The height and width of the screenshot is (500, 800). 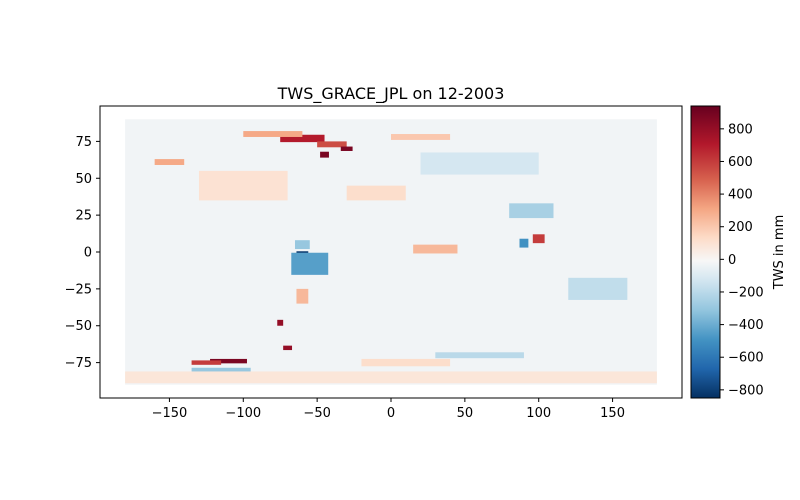 What do you see at coordinates (746, 325) in the screenshot?
I see `colorbar-tick-label: −400` at bounding box center [746, 325].